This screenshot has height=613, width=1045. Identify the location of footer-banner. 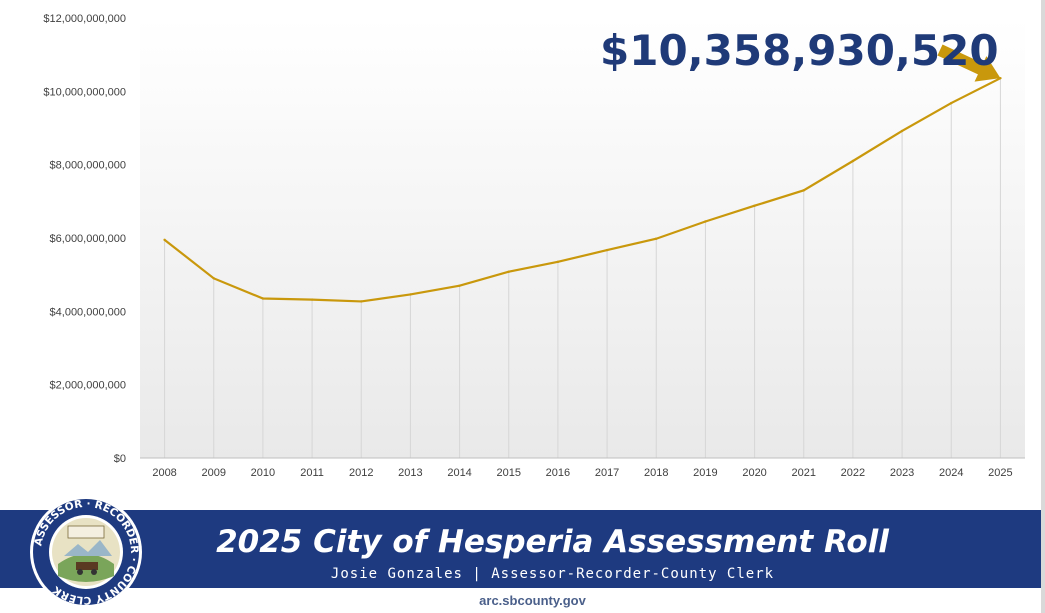
(522, 549).